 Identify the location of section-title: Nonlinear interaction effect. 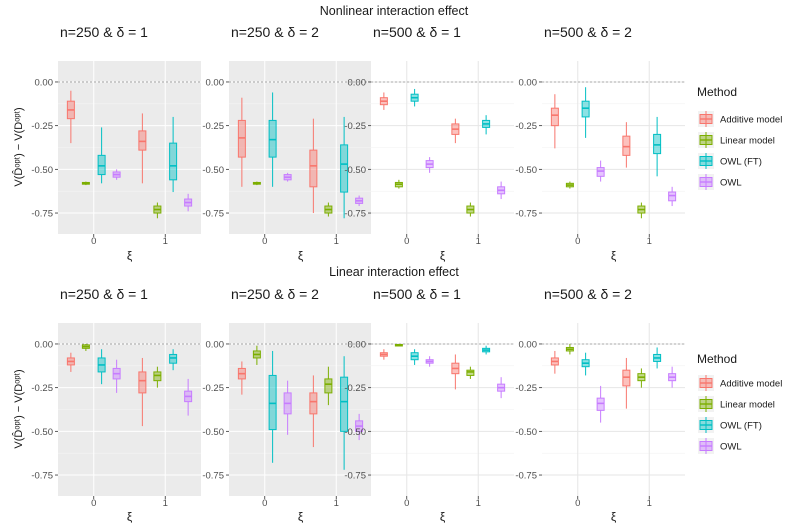
(394, 11).